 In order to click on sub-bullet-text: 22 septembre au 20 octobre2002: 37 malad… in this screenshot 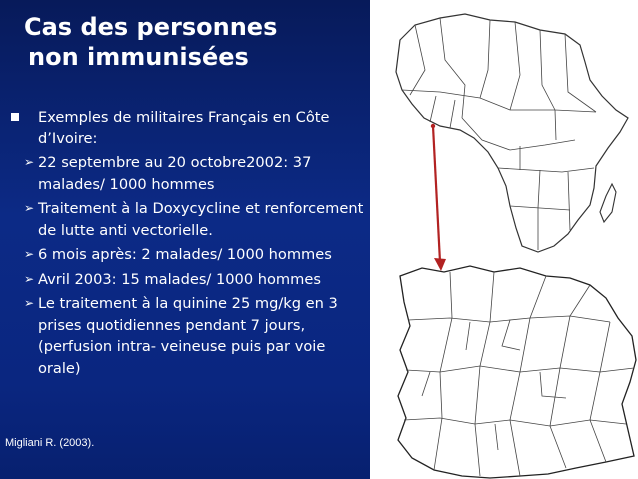, I will do `click(175, 173)`.